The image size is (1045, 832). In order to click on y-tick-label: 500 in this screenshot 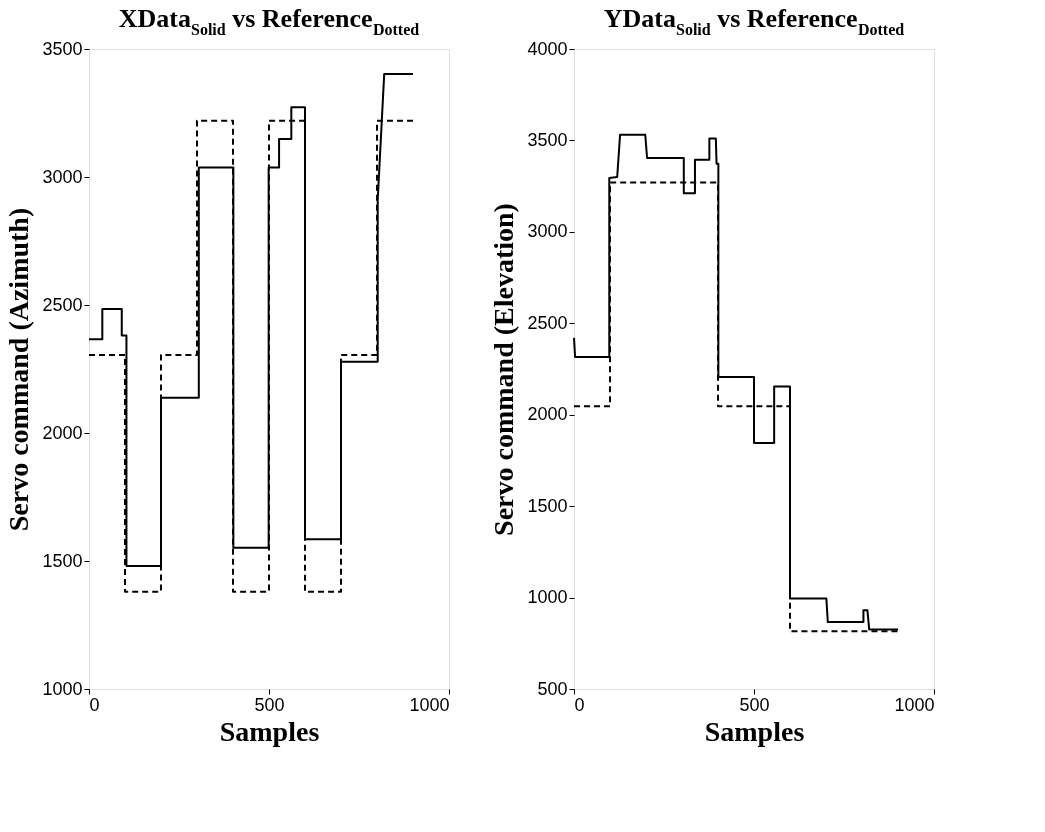, I will do `click(552, 688)`.